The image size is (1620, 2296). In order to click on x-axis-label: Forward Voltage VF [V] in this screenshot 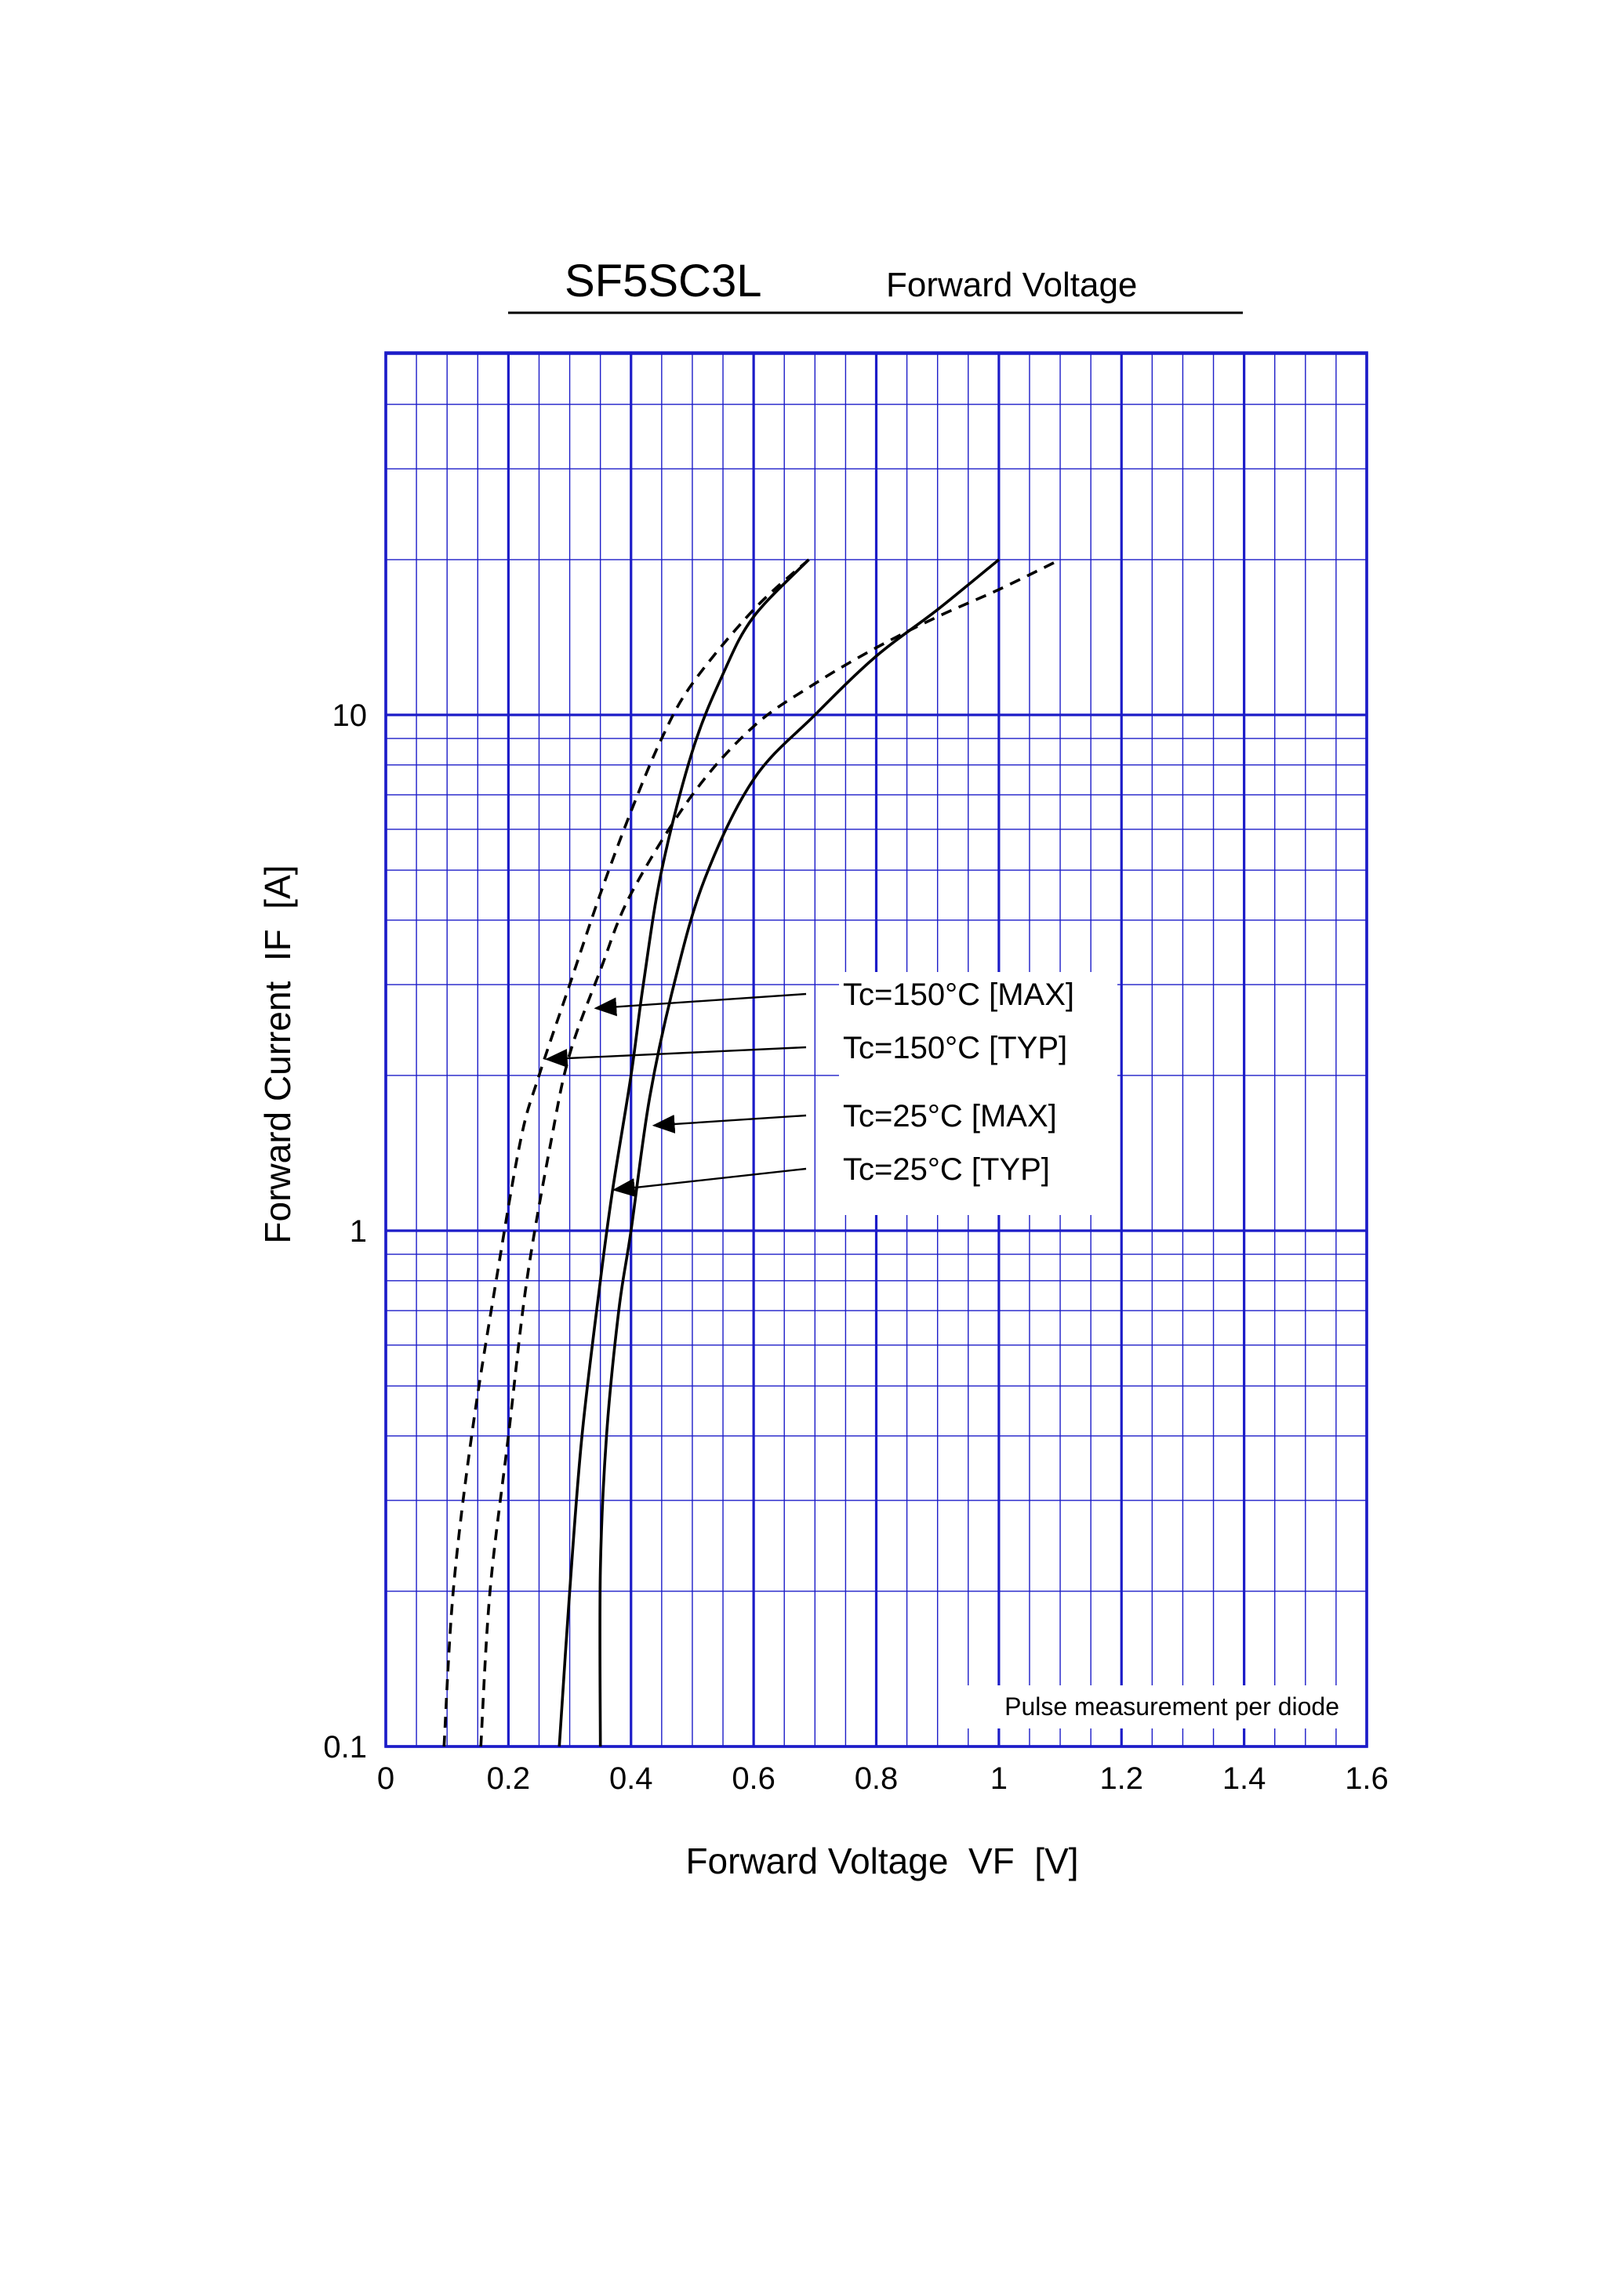, I will do `click(881, 1861)`.